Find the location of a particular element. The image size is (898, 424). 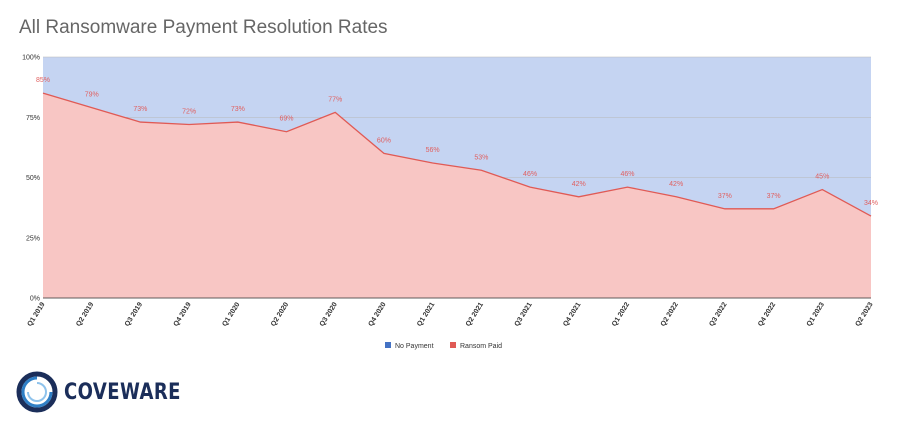

data-label: 56% is located at coordinates (433, 150).